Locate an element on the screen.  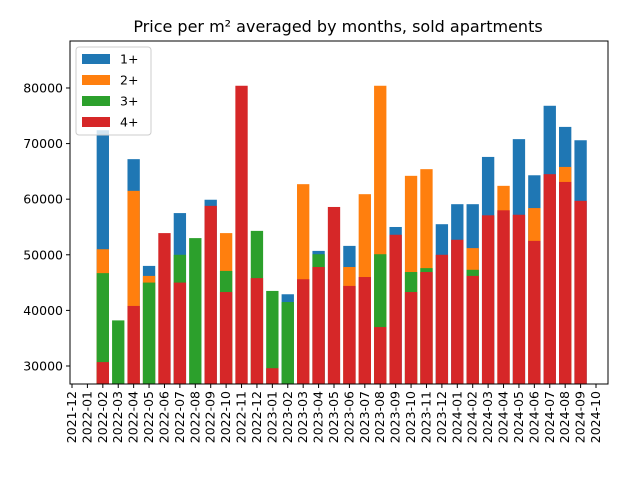
legend-label: 3+ is located at coordinates (129, 101).